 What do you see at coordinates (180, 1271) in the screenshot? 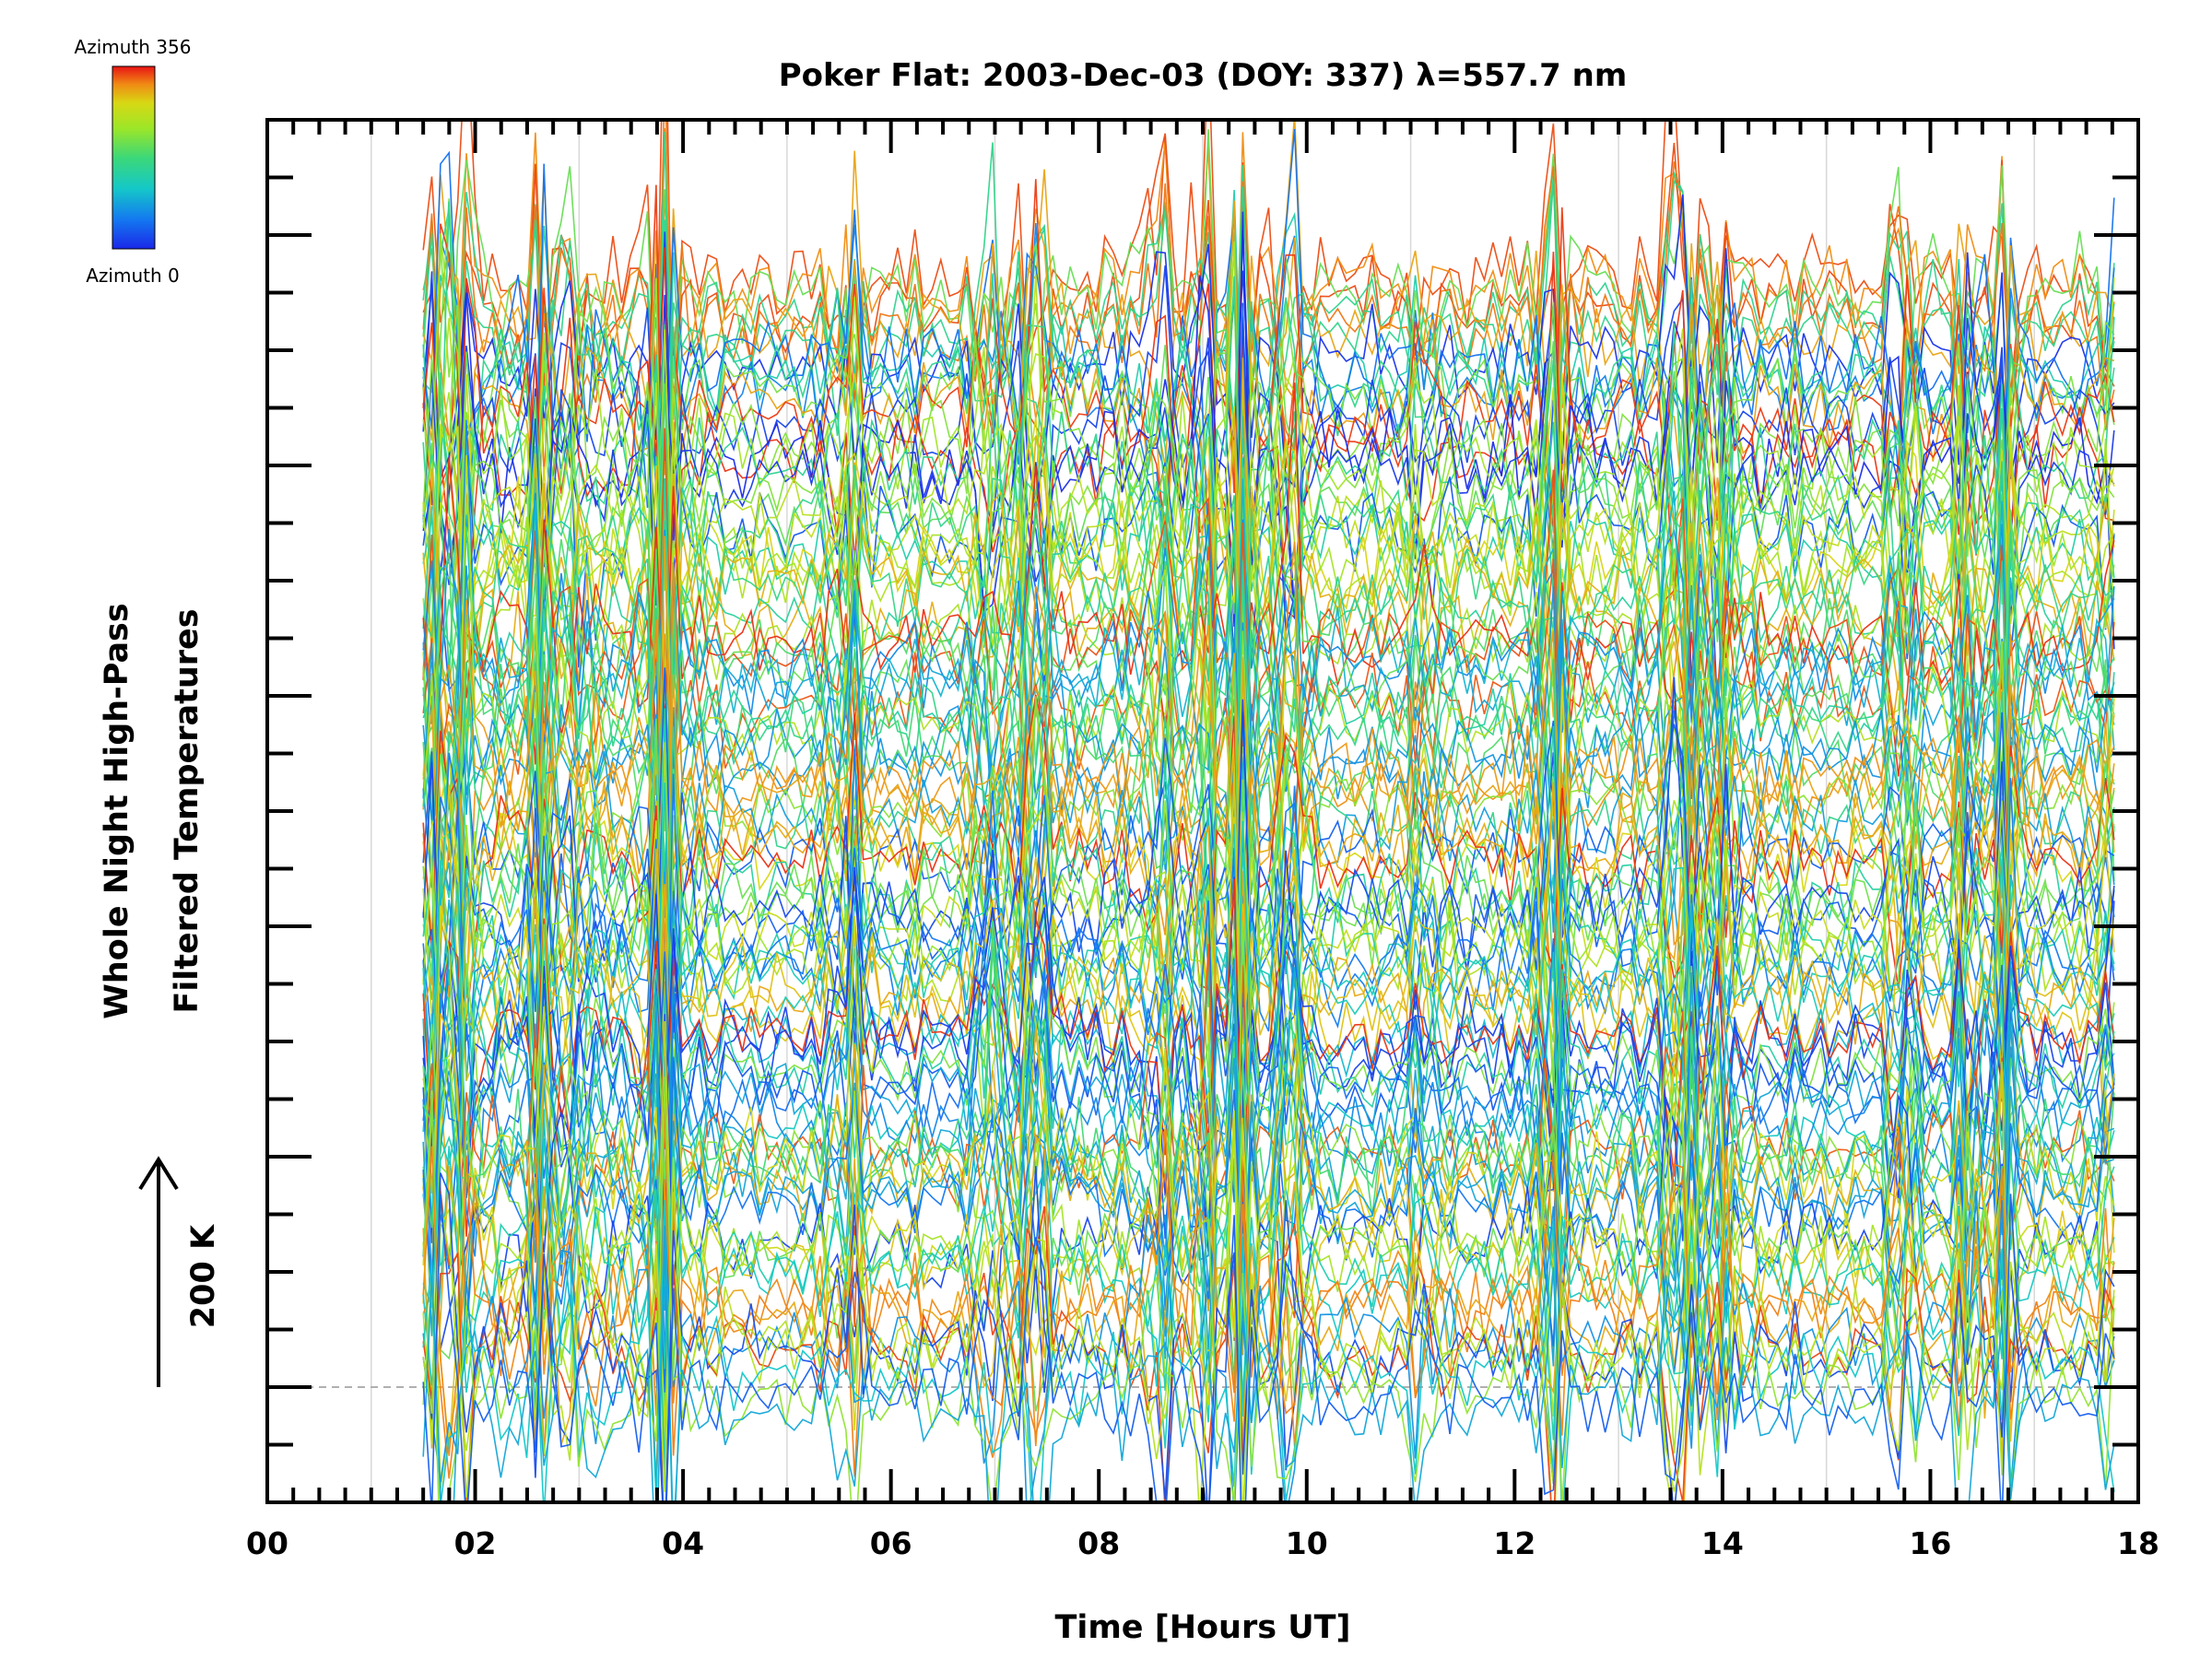
I see `scale-indicator: 200 K` at bounding box center [180, 1271].